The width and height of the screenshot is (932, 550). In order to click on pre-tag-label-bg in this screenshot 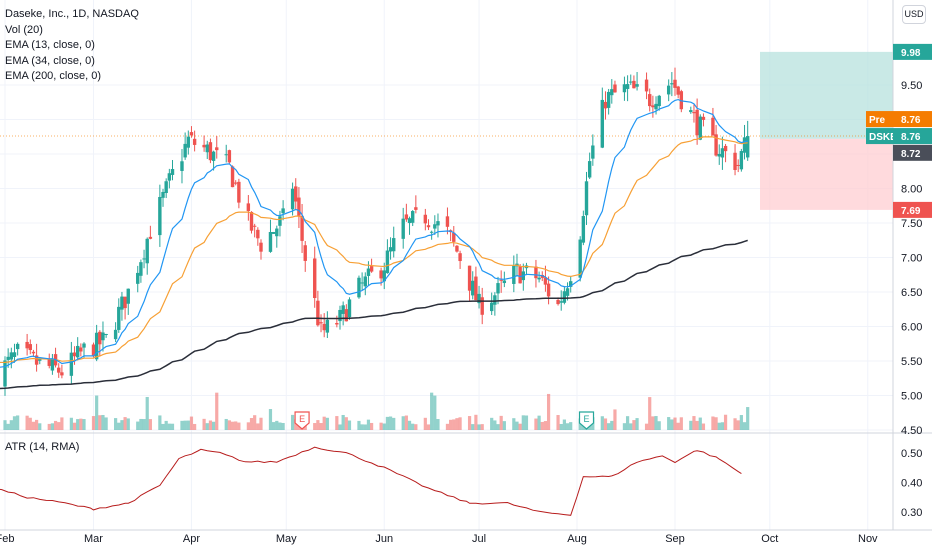, I will do `click(879, 119)`.